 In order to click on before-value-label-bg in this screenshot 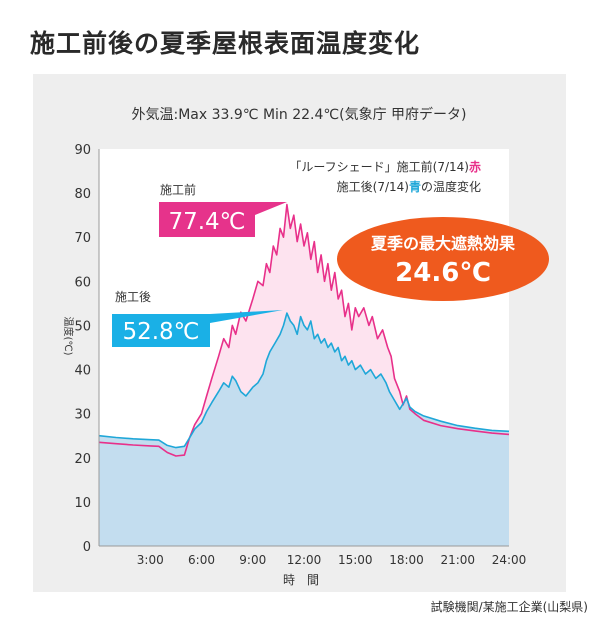, I will do `click(223, 219)`.